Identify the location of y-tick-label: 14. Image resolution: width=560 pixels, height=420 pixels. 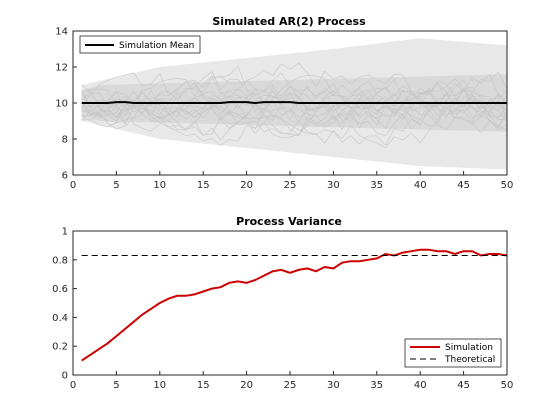
(61, 32).